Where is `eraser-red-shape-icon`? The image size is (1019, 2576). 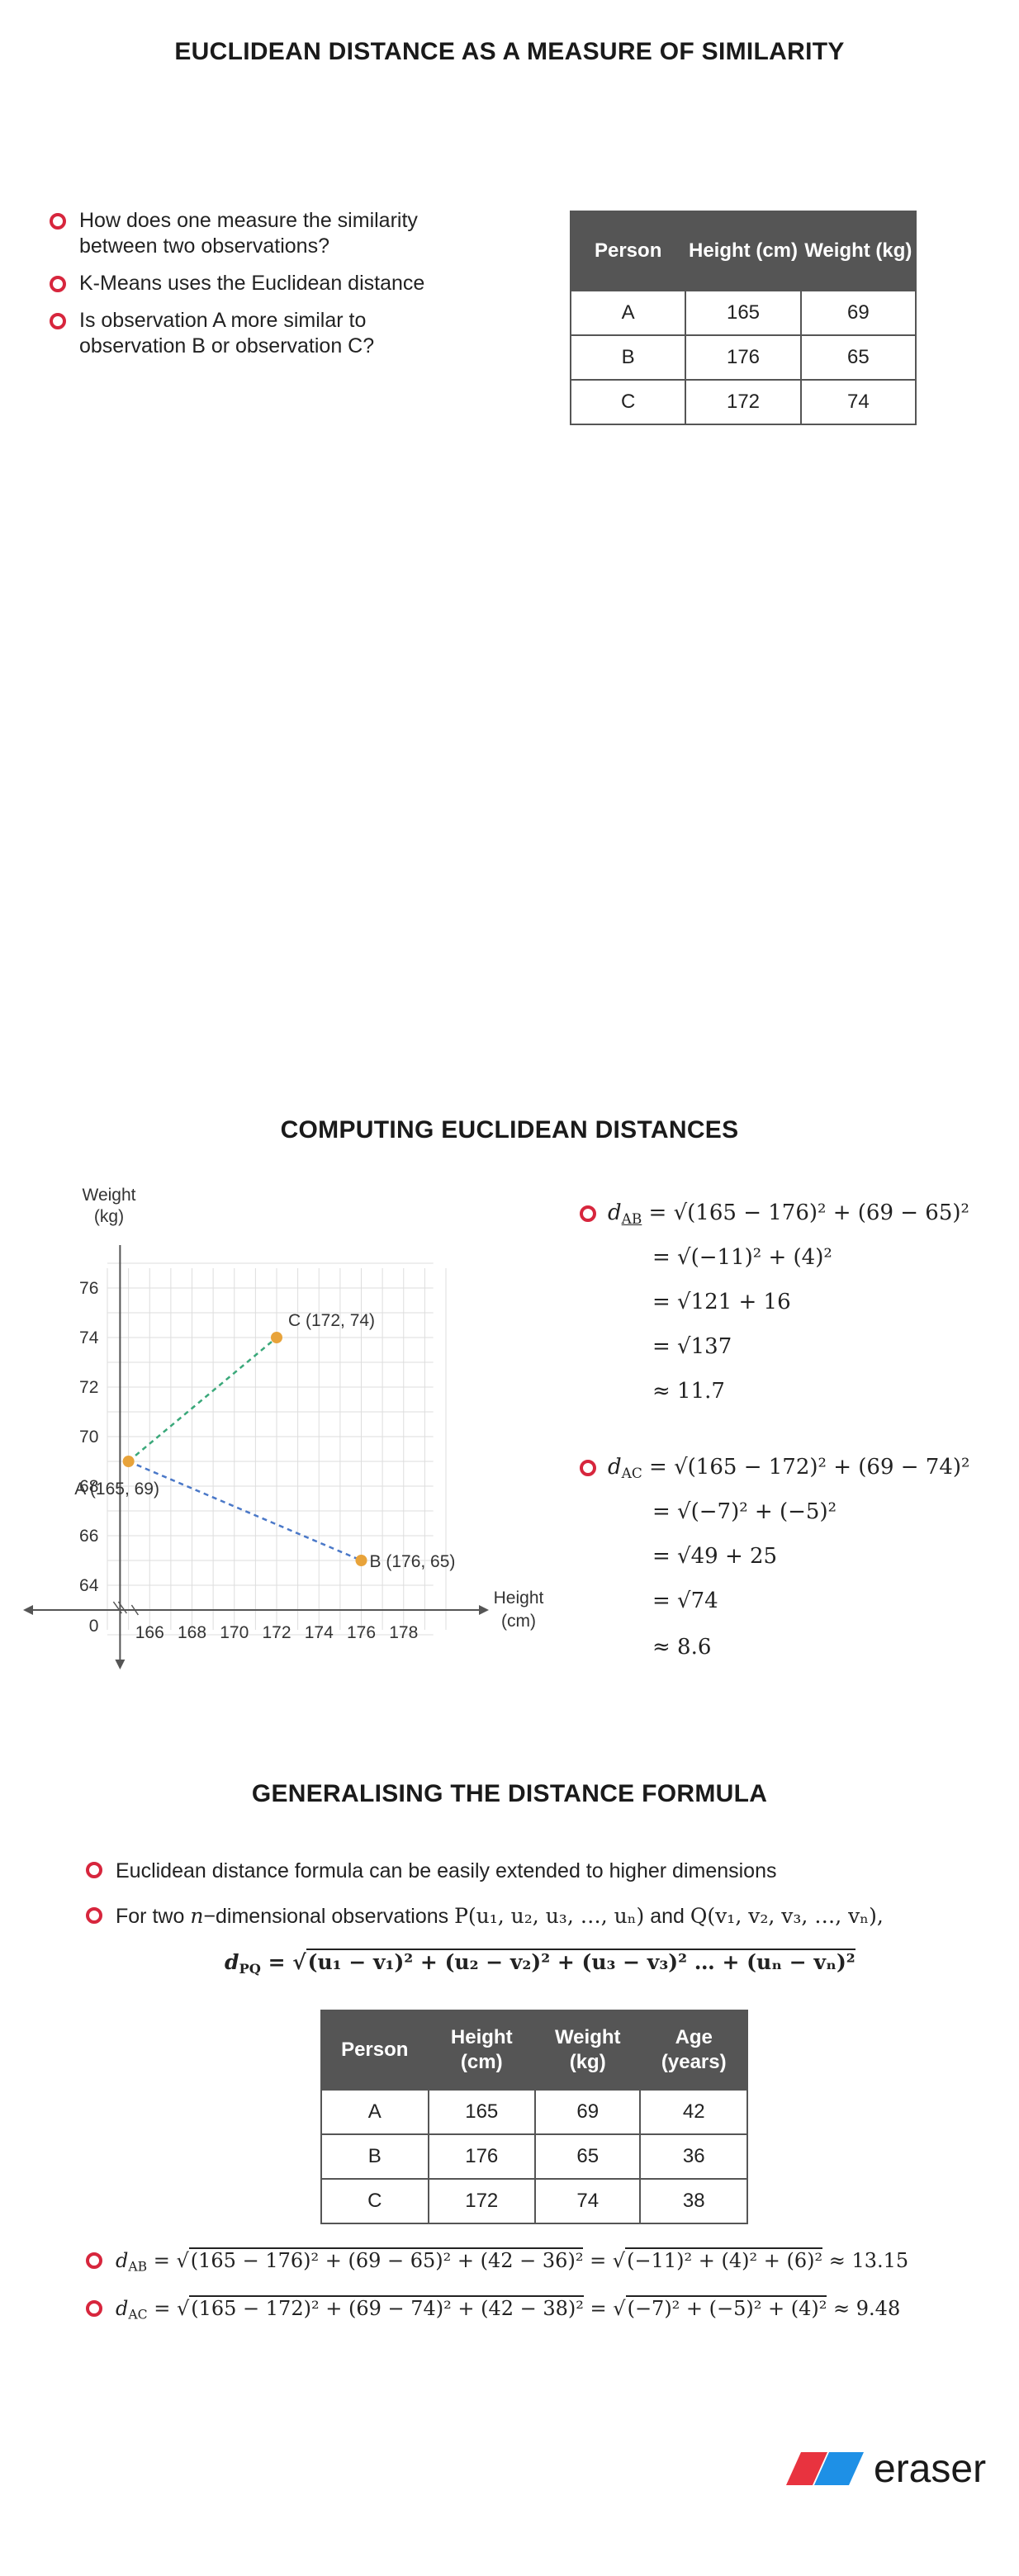 eraser-red-shape-icon is located at coordinates (806, 2468).